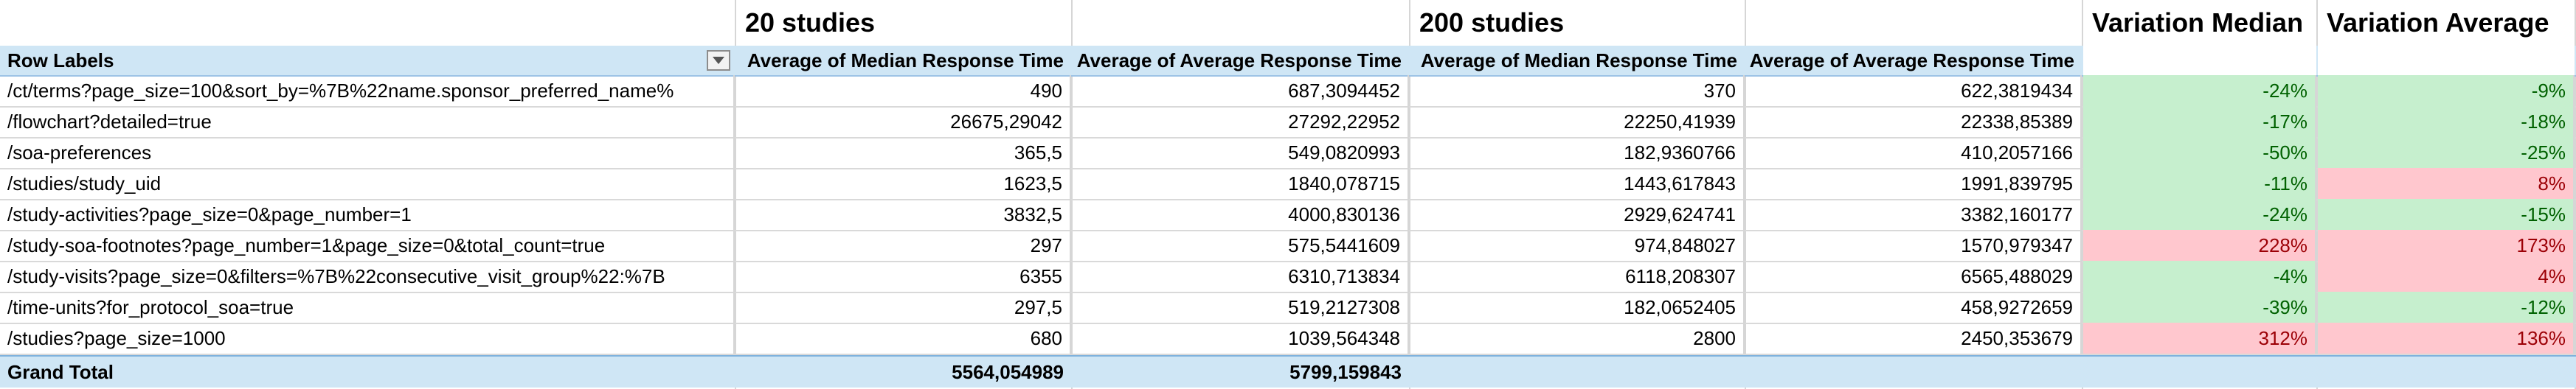  Describe the element at coordinates (2199, 276) in the screenshot. I see `cell-variation-median: -4%` at that location.